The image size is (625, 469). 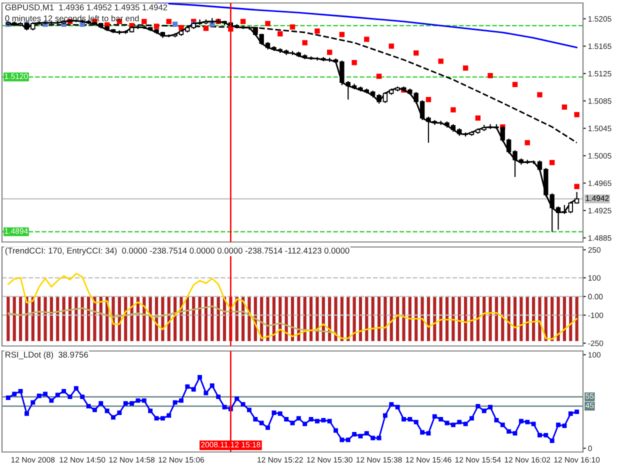 What do you see at coordinates (72, 18) in the screenshot?
I see `annotation: 0 minutes 12 seconds left to bar end` at bounding box center [72, 18].